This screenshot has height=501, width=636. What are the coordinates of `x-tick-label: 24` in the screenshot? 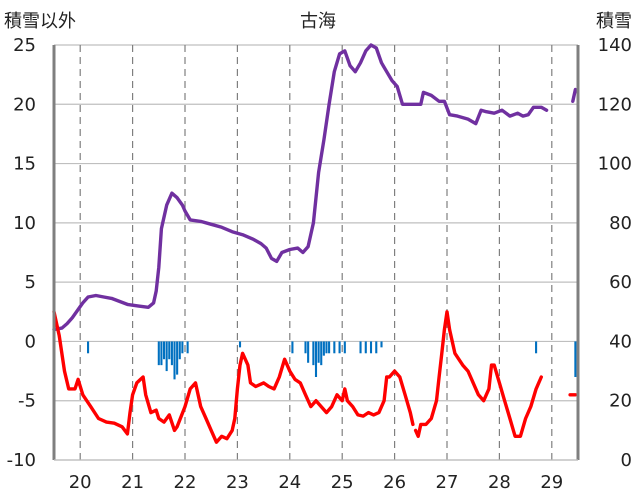 It's located at (289, 482).